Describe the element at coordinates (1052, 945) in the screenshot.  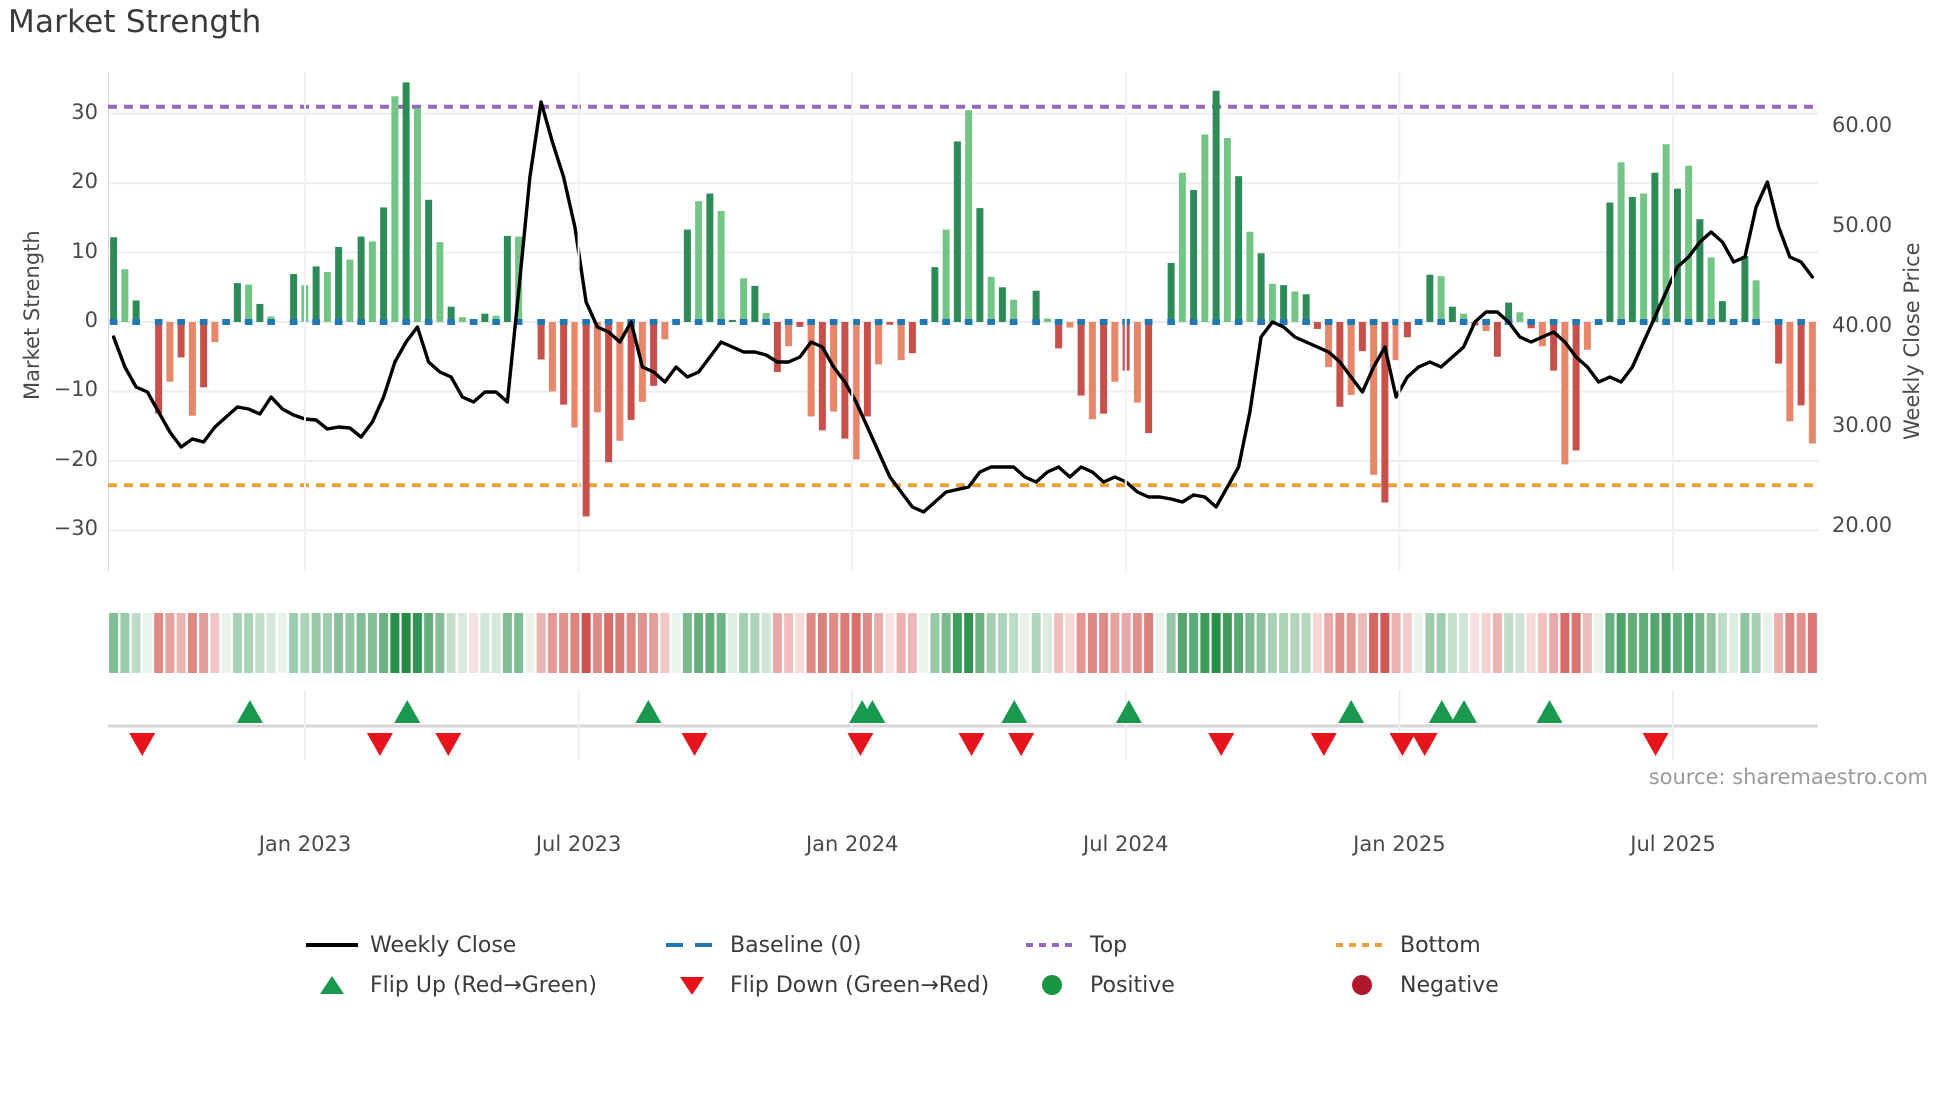
I see `dotted-line-icon` at that location.